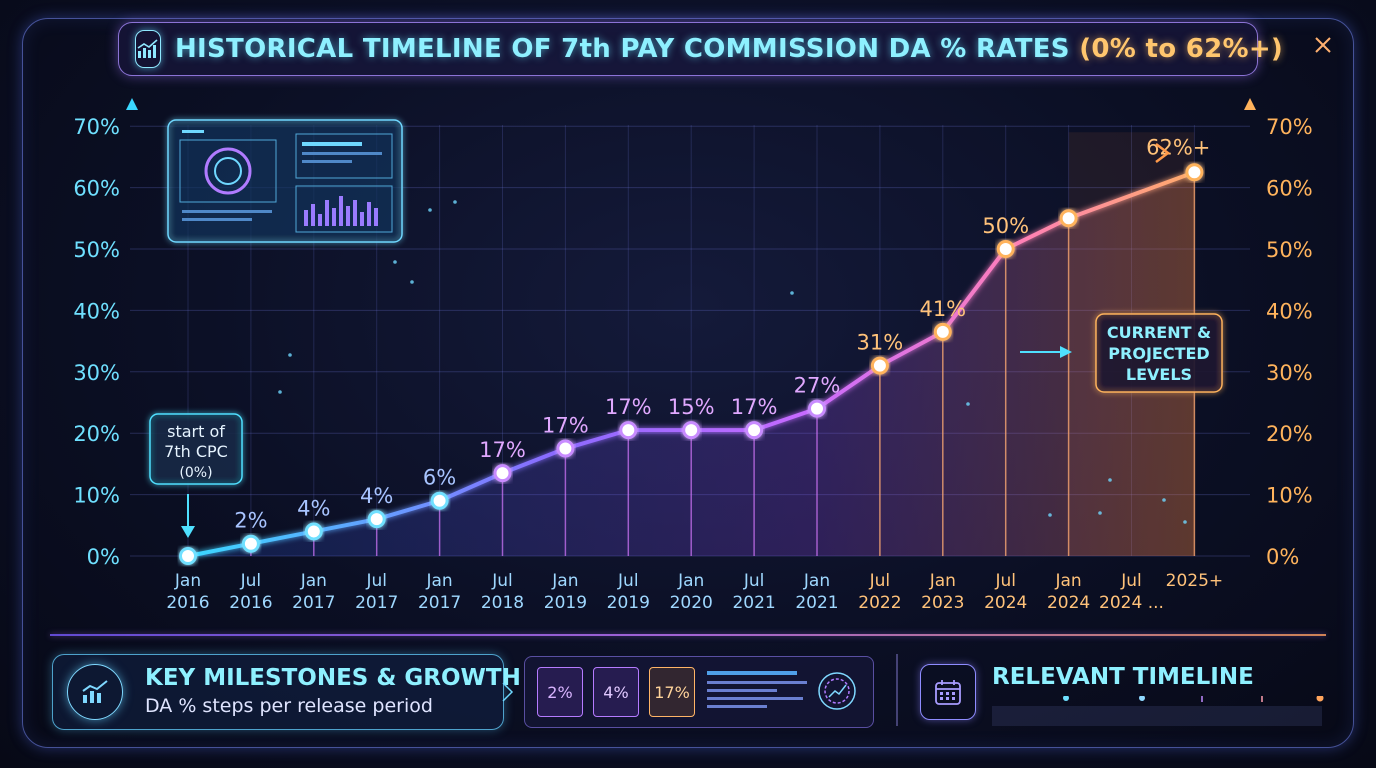 This screenshot has height=768, width=1376. Describe the element at coordinates (285, 181) in the screenshot. I see `dashboard-mockup` at that location.